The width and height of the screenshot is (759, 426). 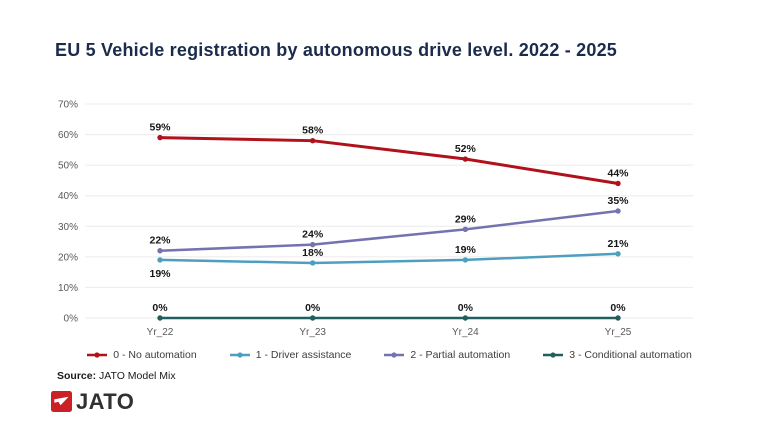 I want to click on data-point-label: 18%, so click(x=313, y=253).